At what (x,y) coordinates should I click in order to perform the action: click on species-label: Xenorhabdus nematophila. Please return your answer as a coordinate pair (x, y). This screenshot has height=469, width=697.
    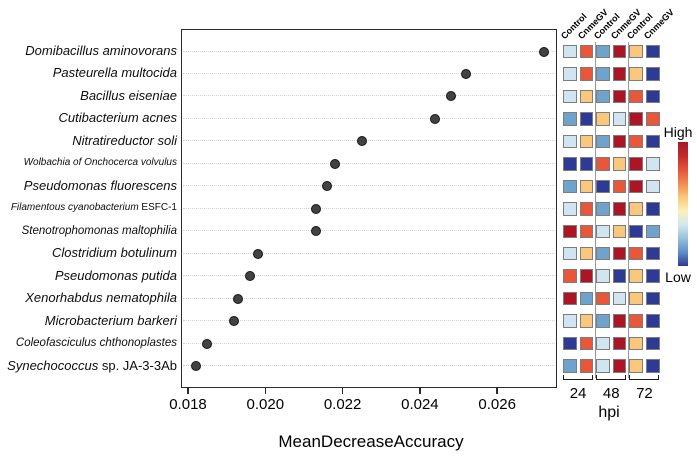
    Looking at the image, I should click on (88, 298).